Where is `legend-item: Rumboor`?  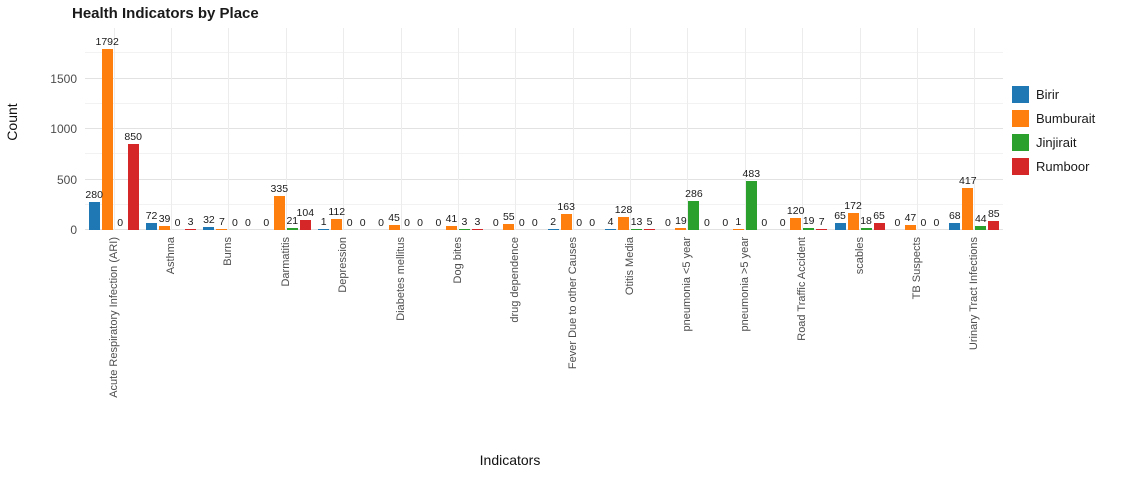 legend-item: Rumboor is located at coordinates (1053, 166).